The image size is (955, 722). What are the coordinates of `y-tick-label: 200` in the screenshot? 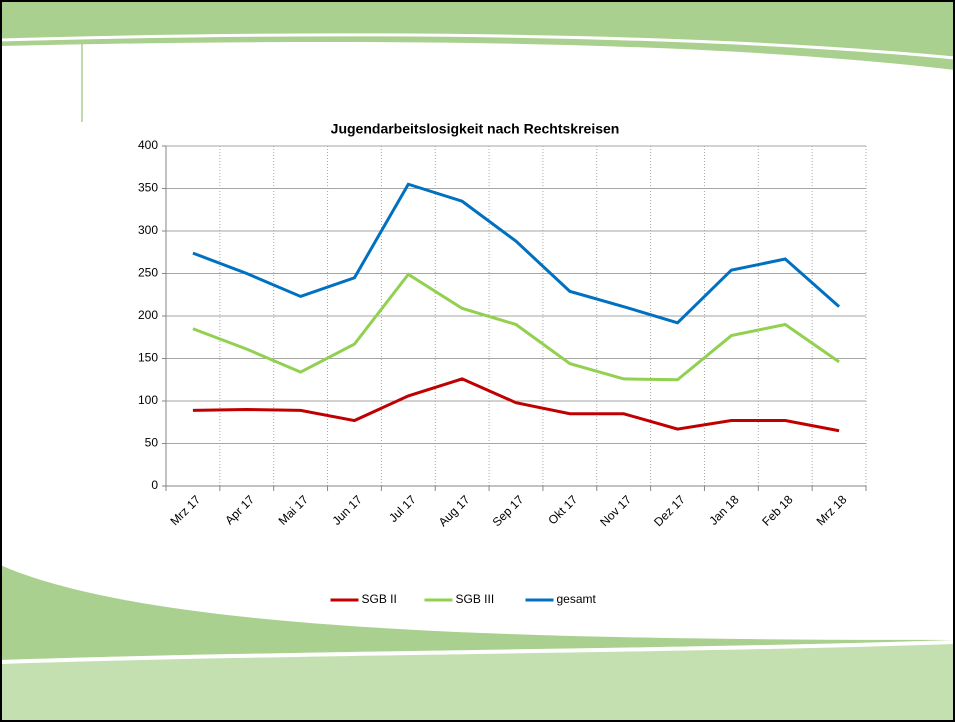 It's located at (148, 315).